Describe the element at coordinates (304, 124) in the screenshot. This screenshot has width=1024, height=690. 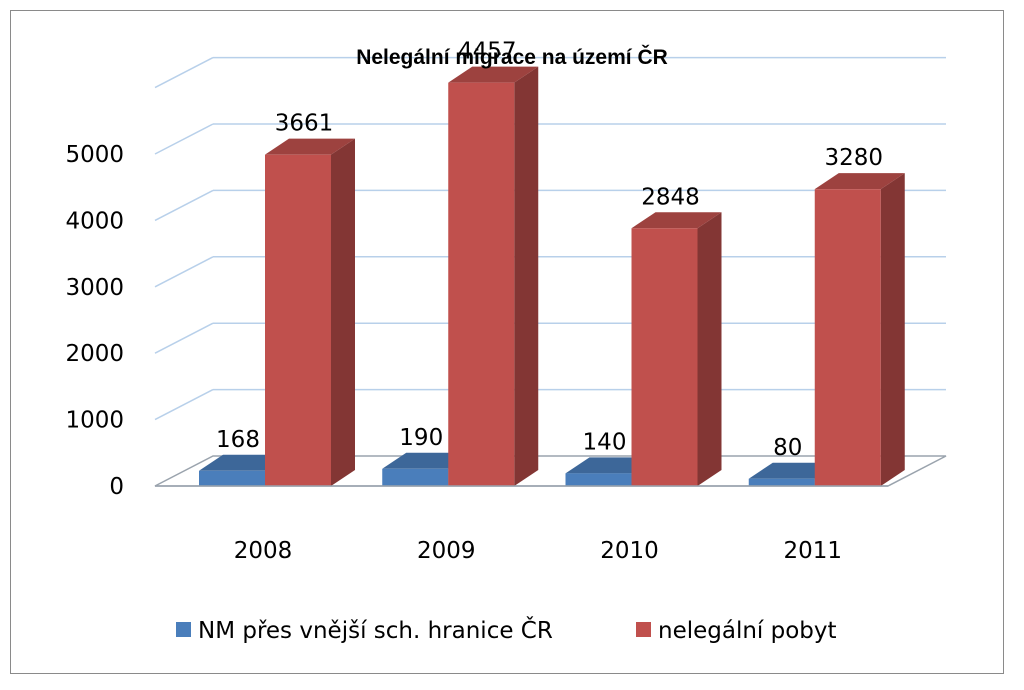
I see `data-label: 3661` at that location.